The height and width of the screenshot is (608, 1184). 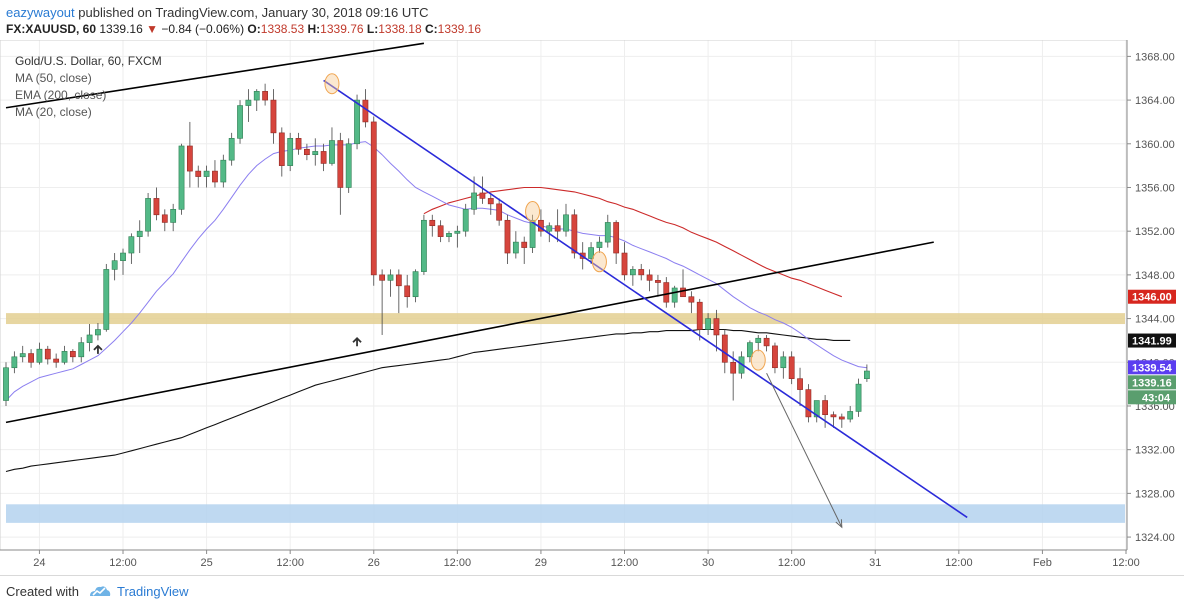 I want to click on y-tick-label-1: 1328.00, so click(x=1155, y=494).